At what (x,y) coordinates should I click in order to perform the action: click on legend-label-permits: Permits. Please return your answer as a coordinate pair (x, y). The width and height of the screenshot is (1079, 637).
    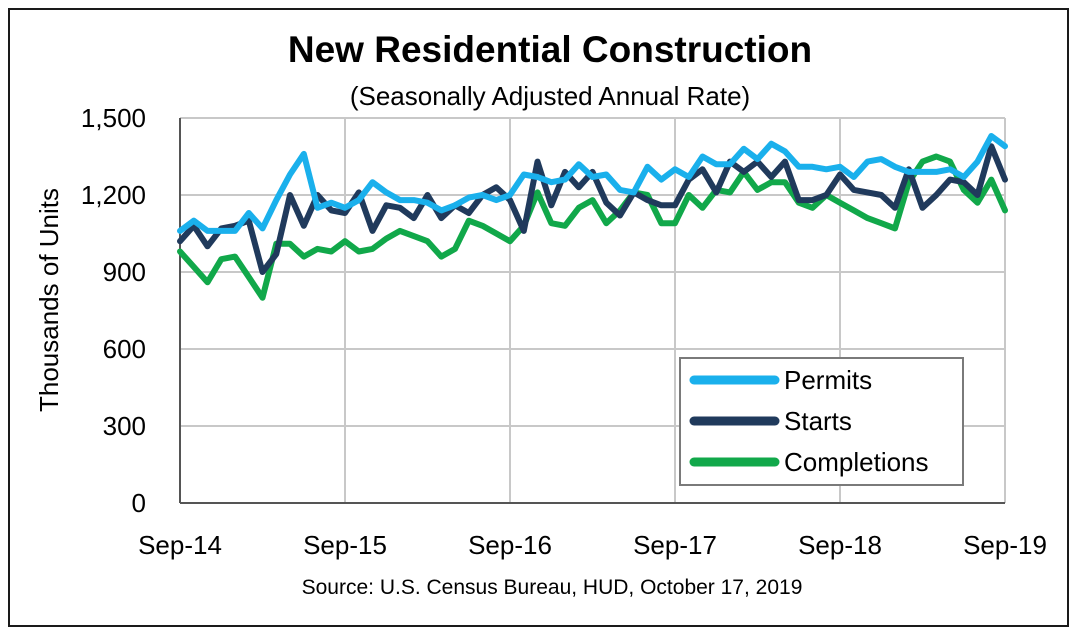
    Looking at the image, I should click on (828, 380).